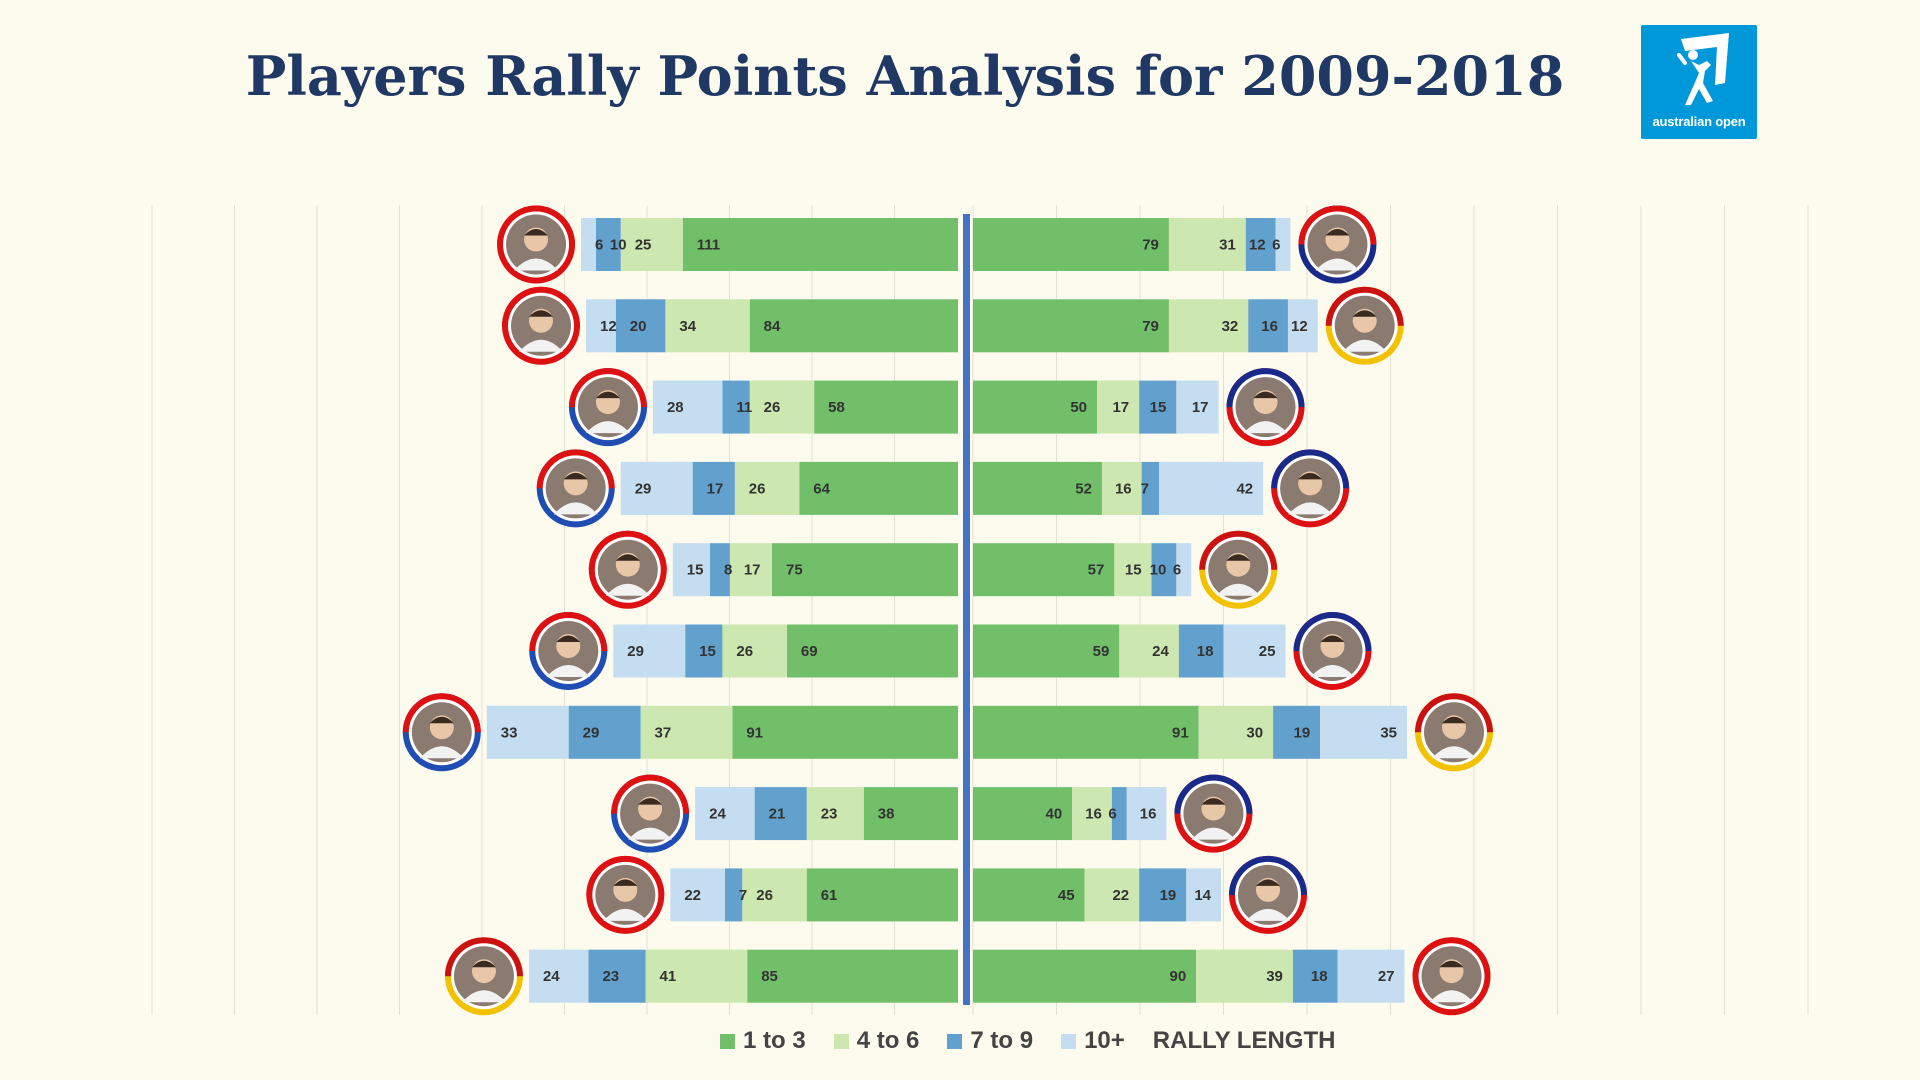 This screenshot has width=1920, height=1080. Describe the element at coordinates (1703, 69) in the screenshot. I see `tennis-player-logo-icon` at that location.